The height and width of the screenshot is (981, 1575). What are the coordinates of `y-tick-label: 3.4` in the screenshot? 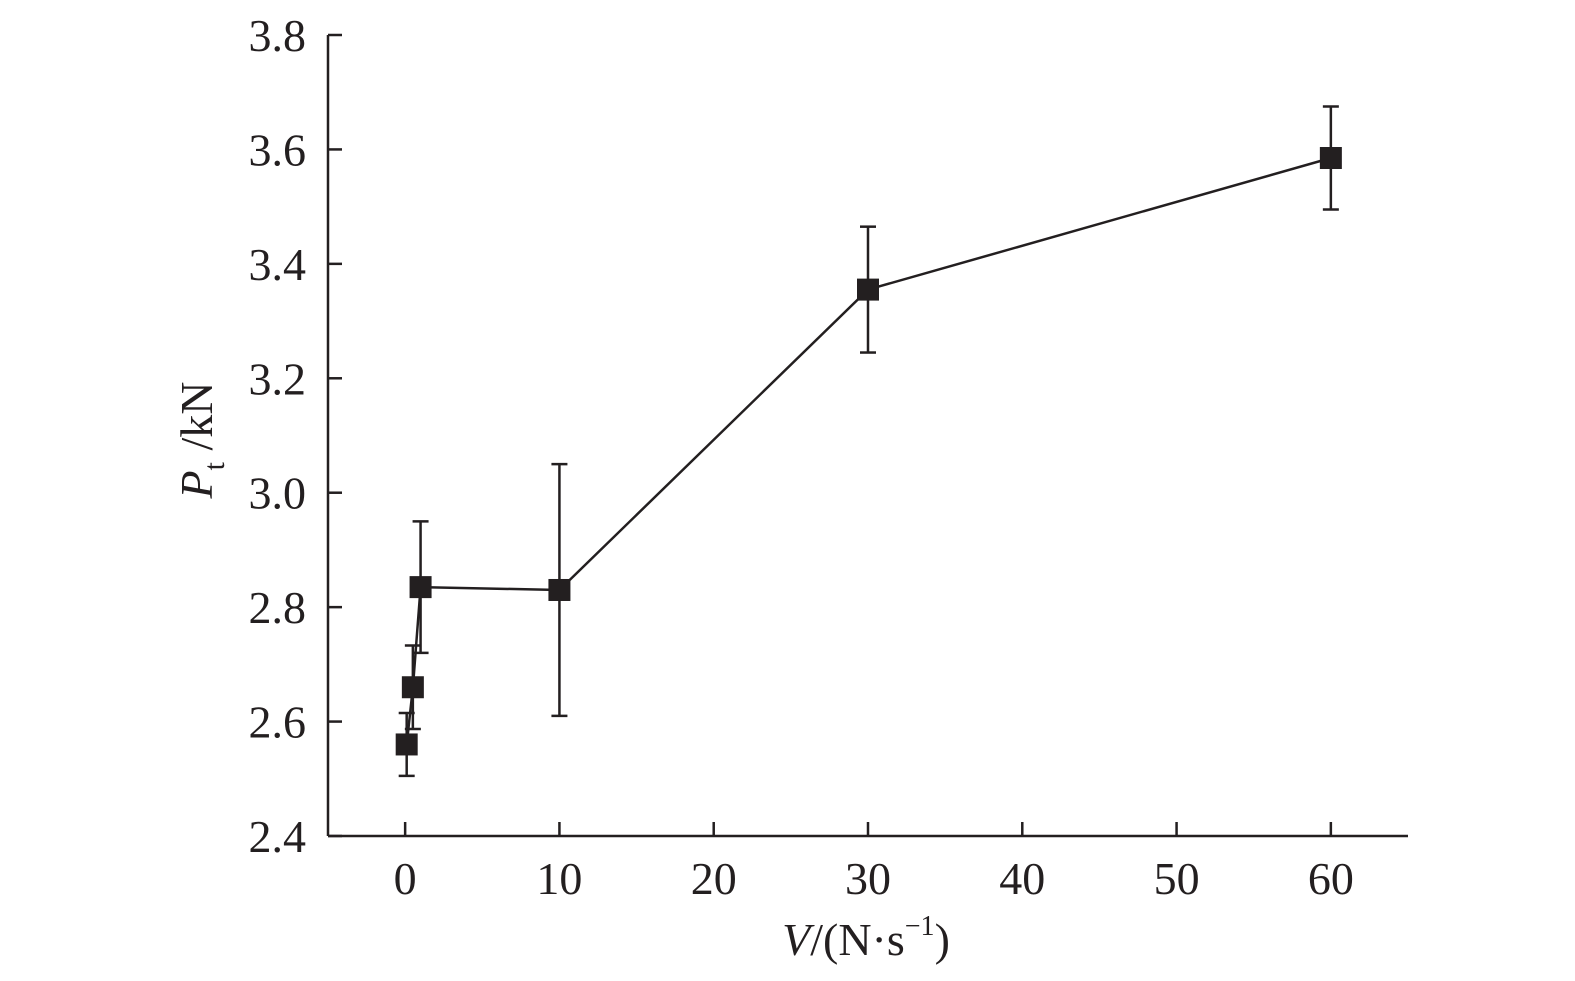 It's located at (278, 264).